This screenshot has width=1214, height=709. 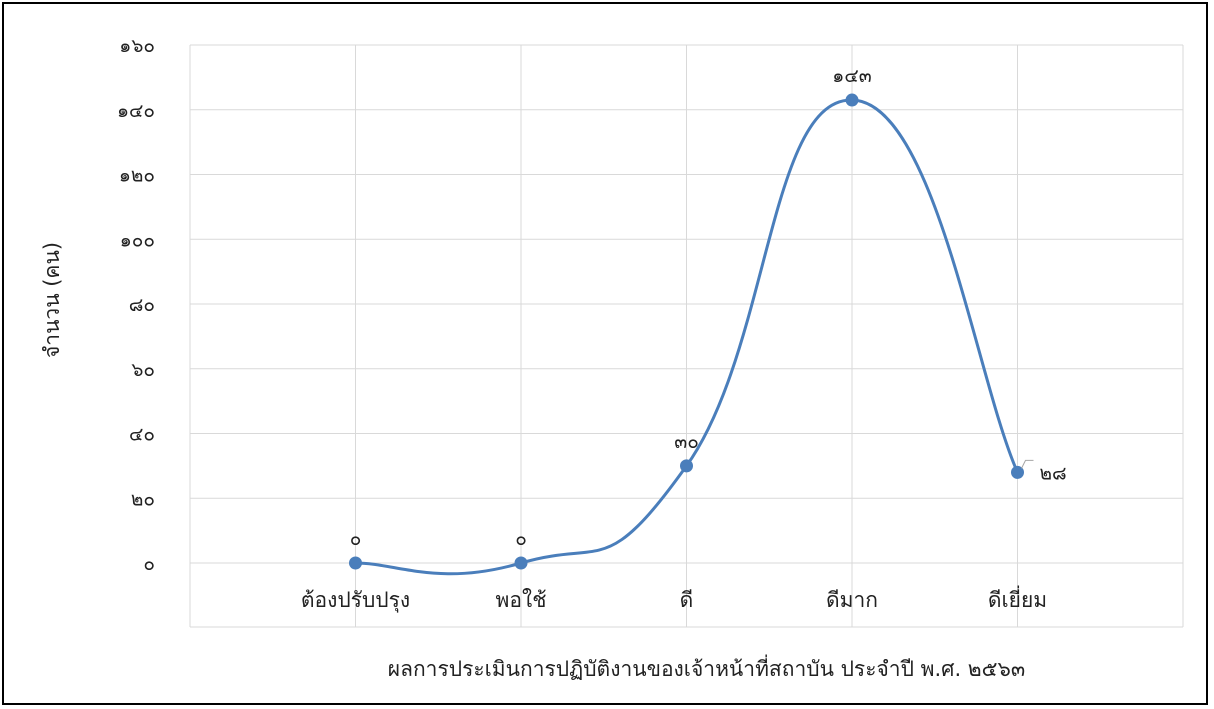 What do you see at coordinates (137, 46) in the screenshot?
I see `y-tick-label: ๑๖๐` at bounding box center [137, 46].